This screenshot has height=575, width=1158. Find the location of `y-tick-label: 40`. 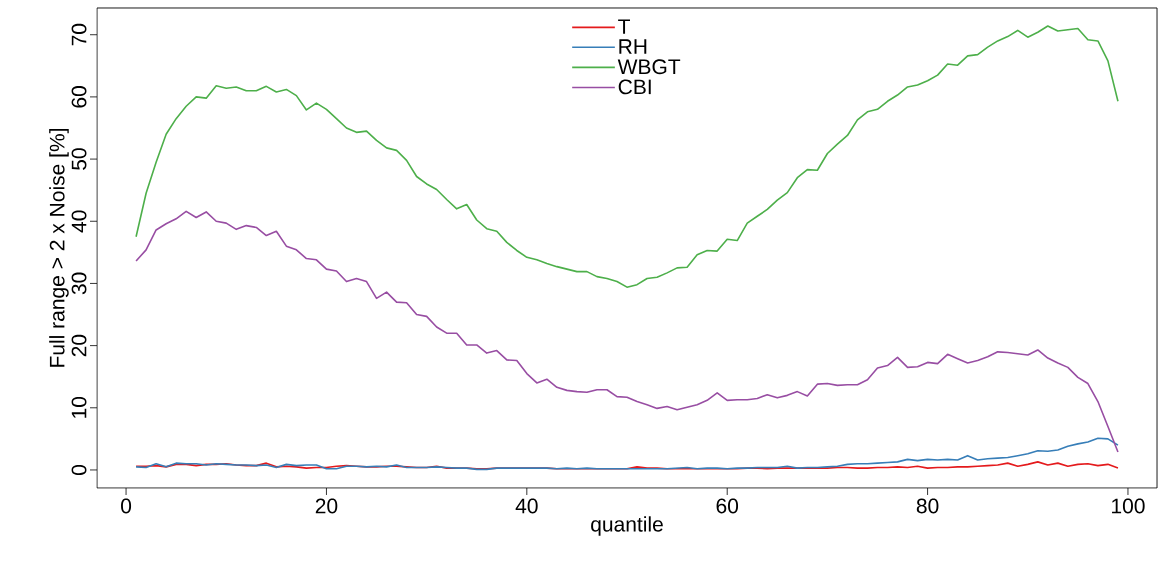

y-tick-label: 40 is located at coordinates (79, 221).